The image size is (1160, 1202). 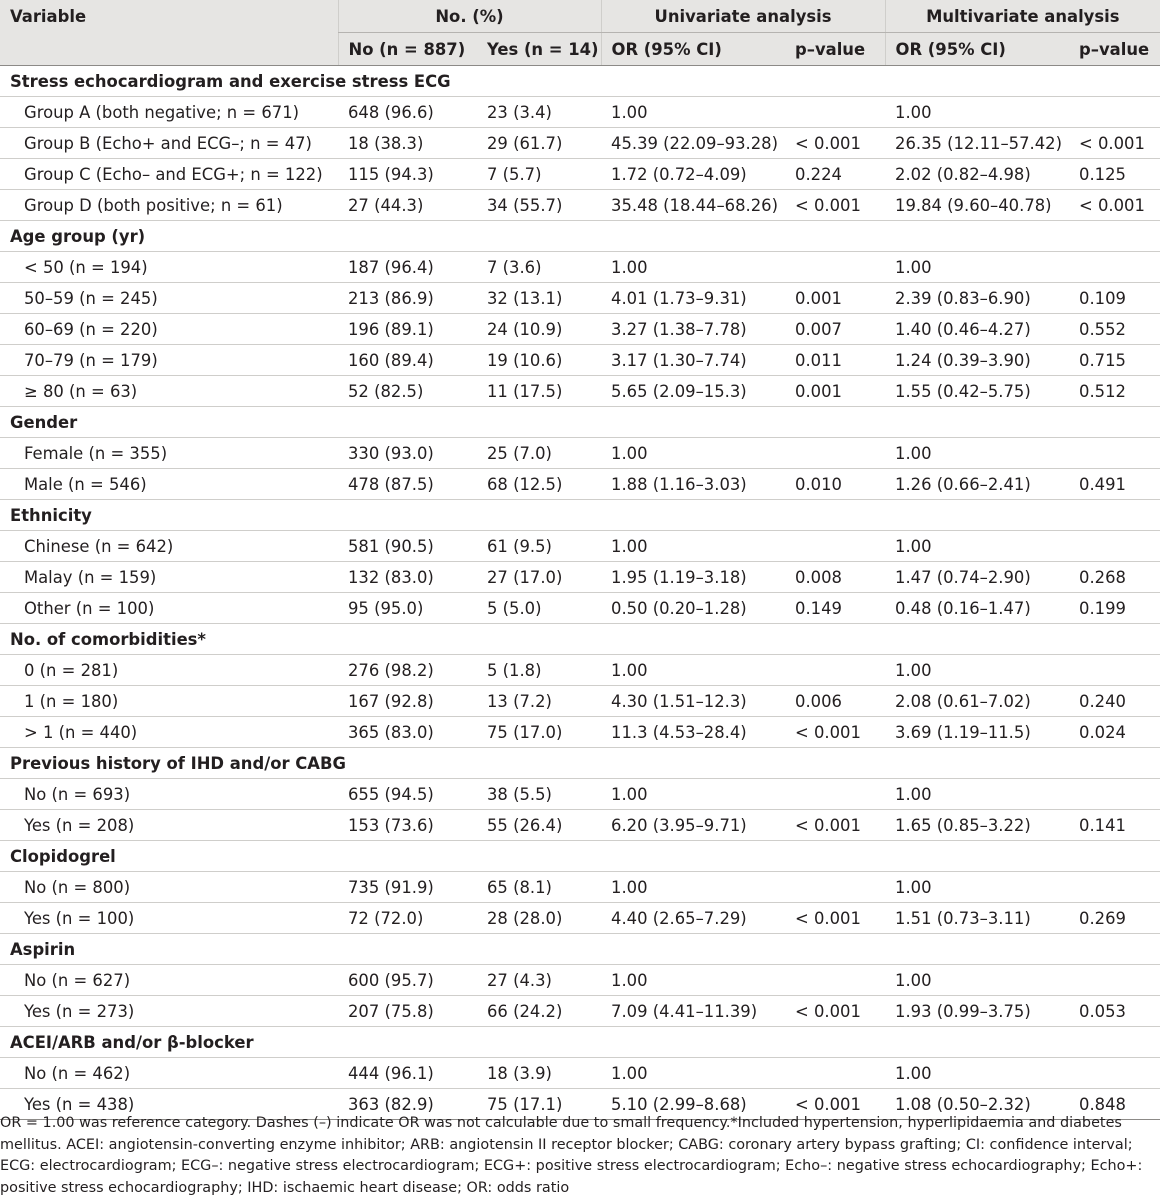 I want to click on yes-count-cell: 5 (1.8), so click(x=539, y=670).